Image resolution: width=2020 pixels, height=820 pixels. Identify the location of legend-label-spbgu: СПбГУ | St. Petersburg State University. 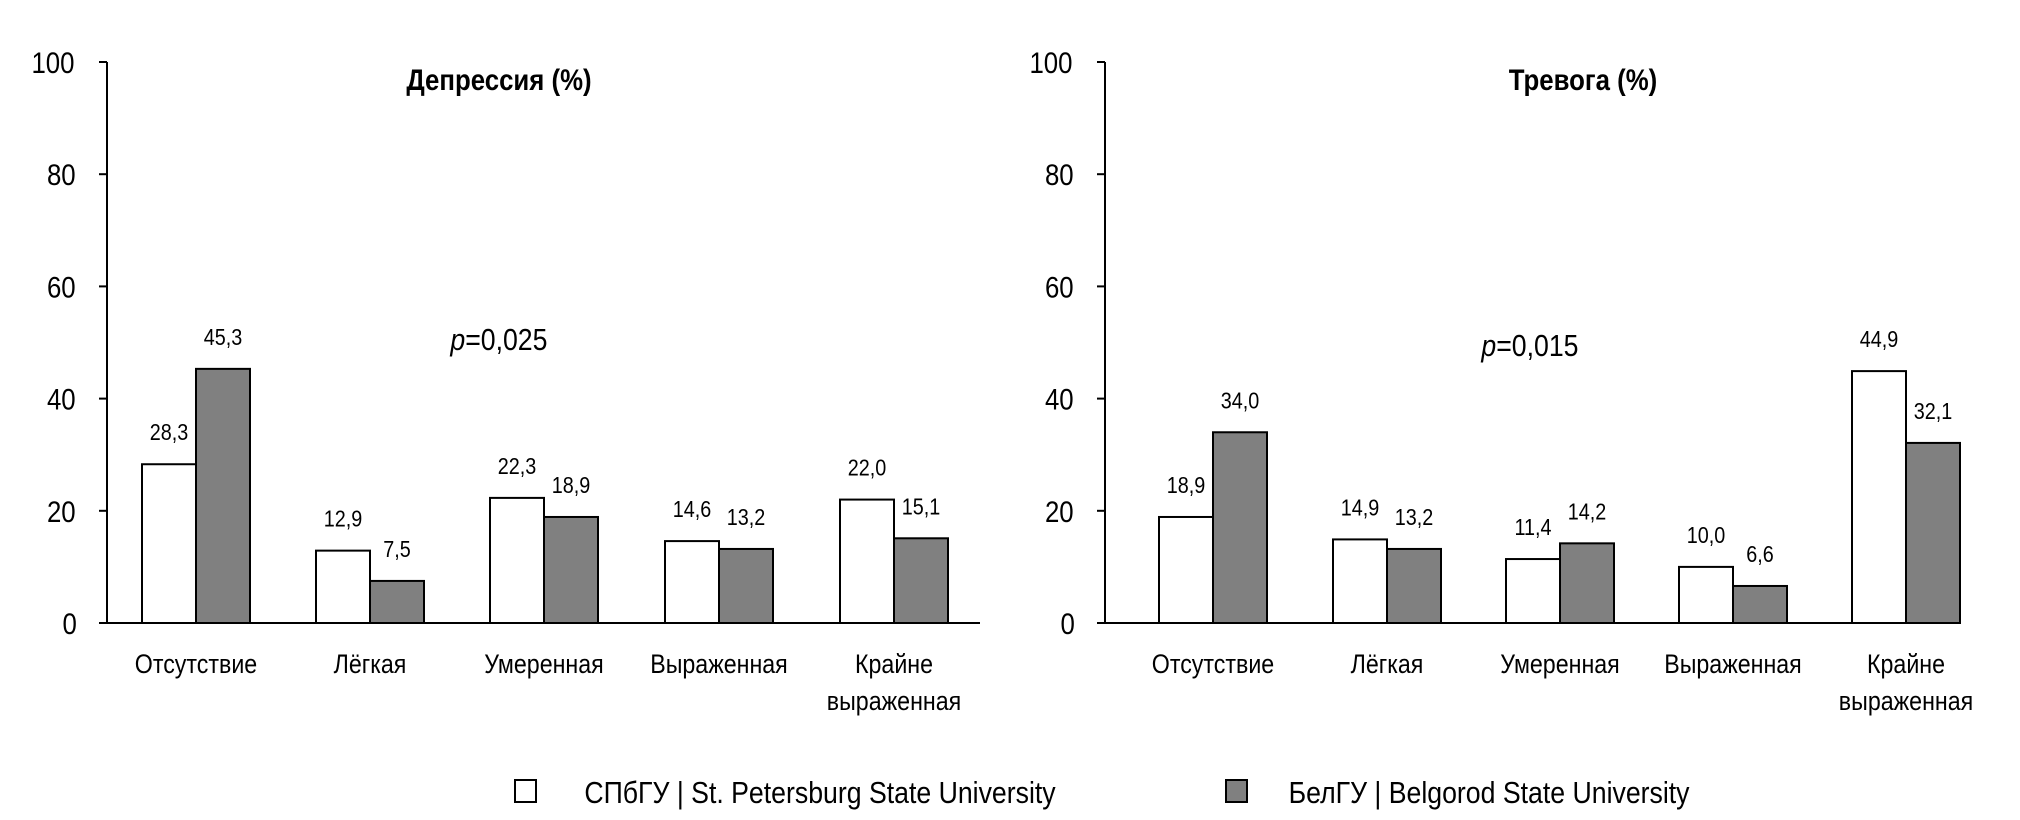
(820, 793).